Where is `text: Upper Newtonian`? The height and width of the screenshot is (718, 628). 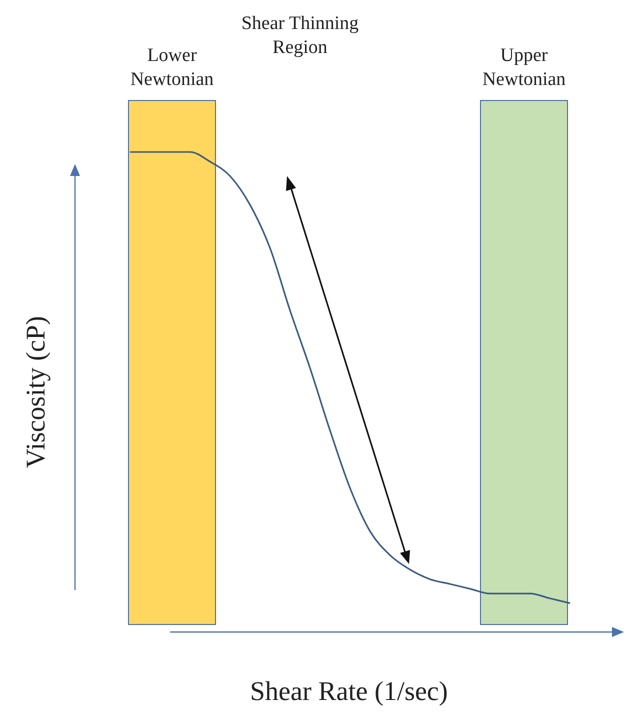
text: Upper Newtonian is located at coordinates (524, 68).